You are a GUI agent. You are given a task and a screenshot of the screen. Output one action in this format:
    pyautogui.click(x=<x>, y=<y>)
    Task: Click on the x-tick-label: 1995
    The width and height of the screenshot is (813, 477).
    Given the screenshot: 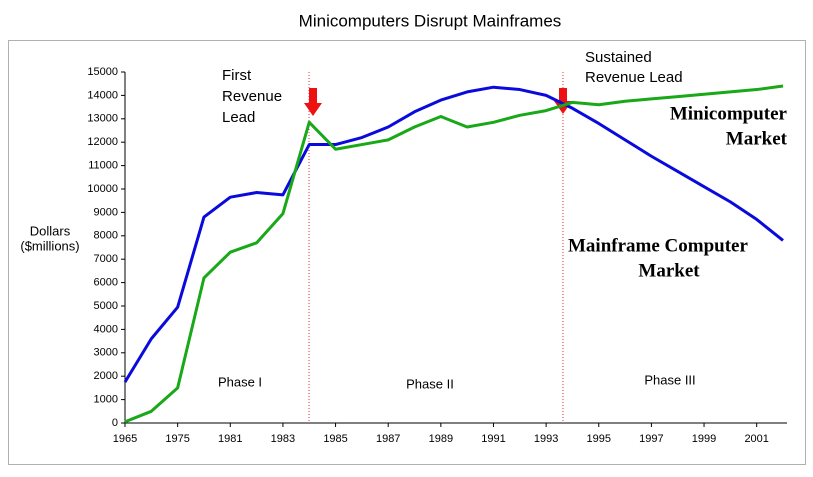 What is the action you would take?
    pyautogui.click(x=599, y=439)
    